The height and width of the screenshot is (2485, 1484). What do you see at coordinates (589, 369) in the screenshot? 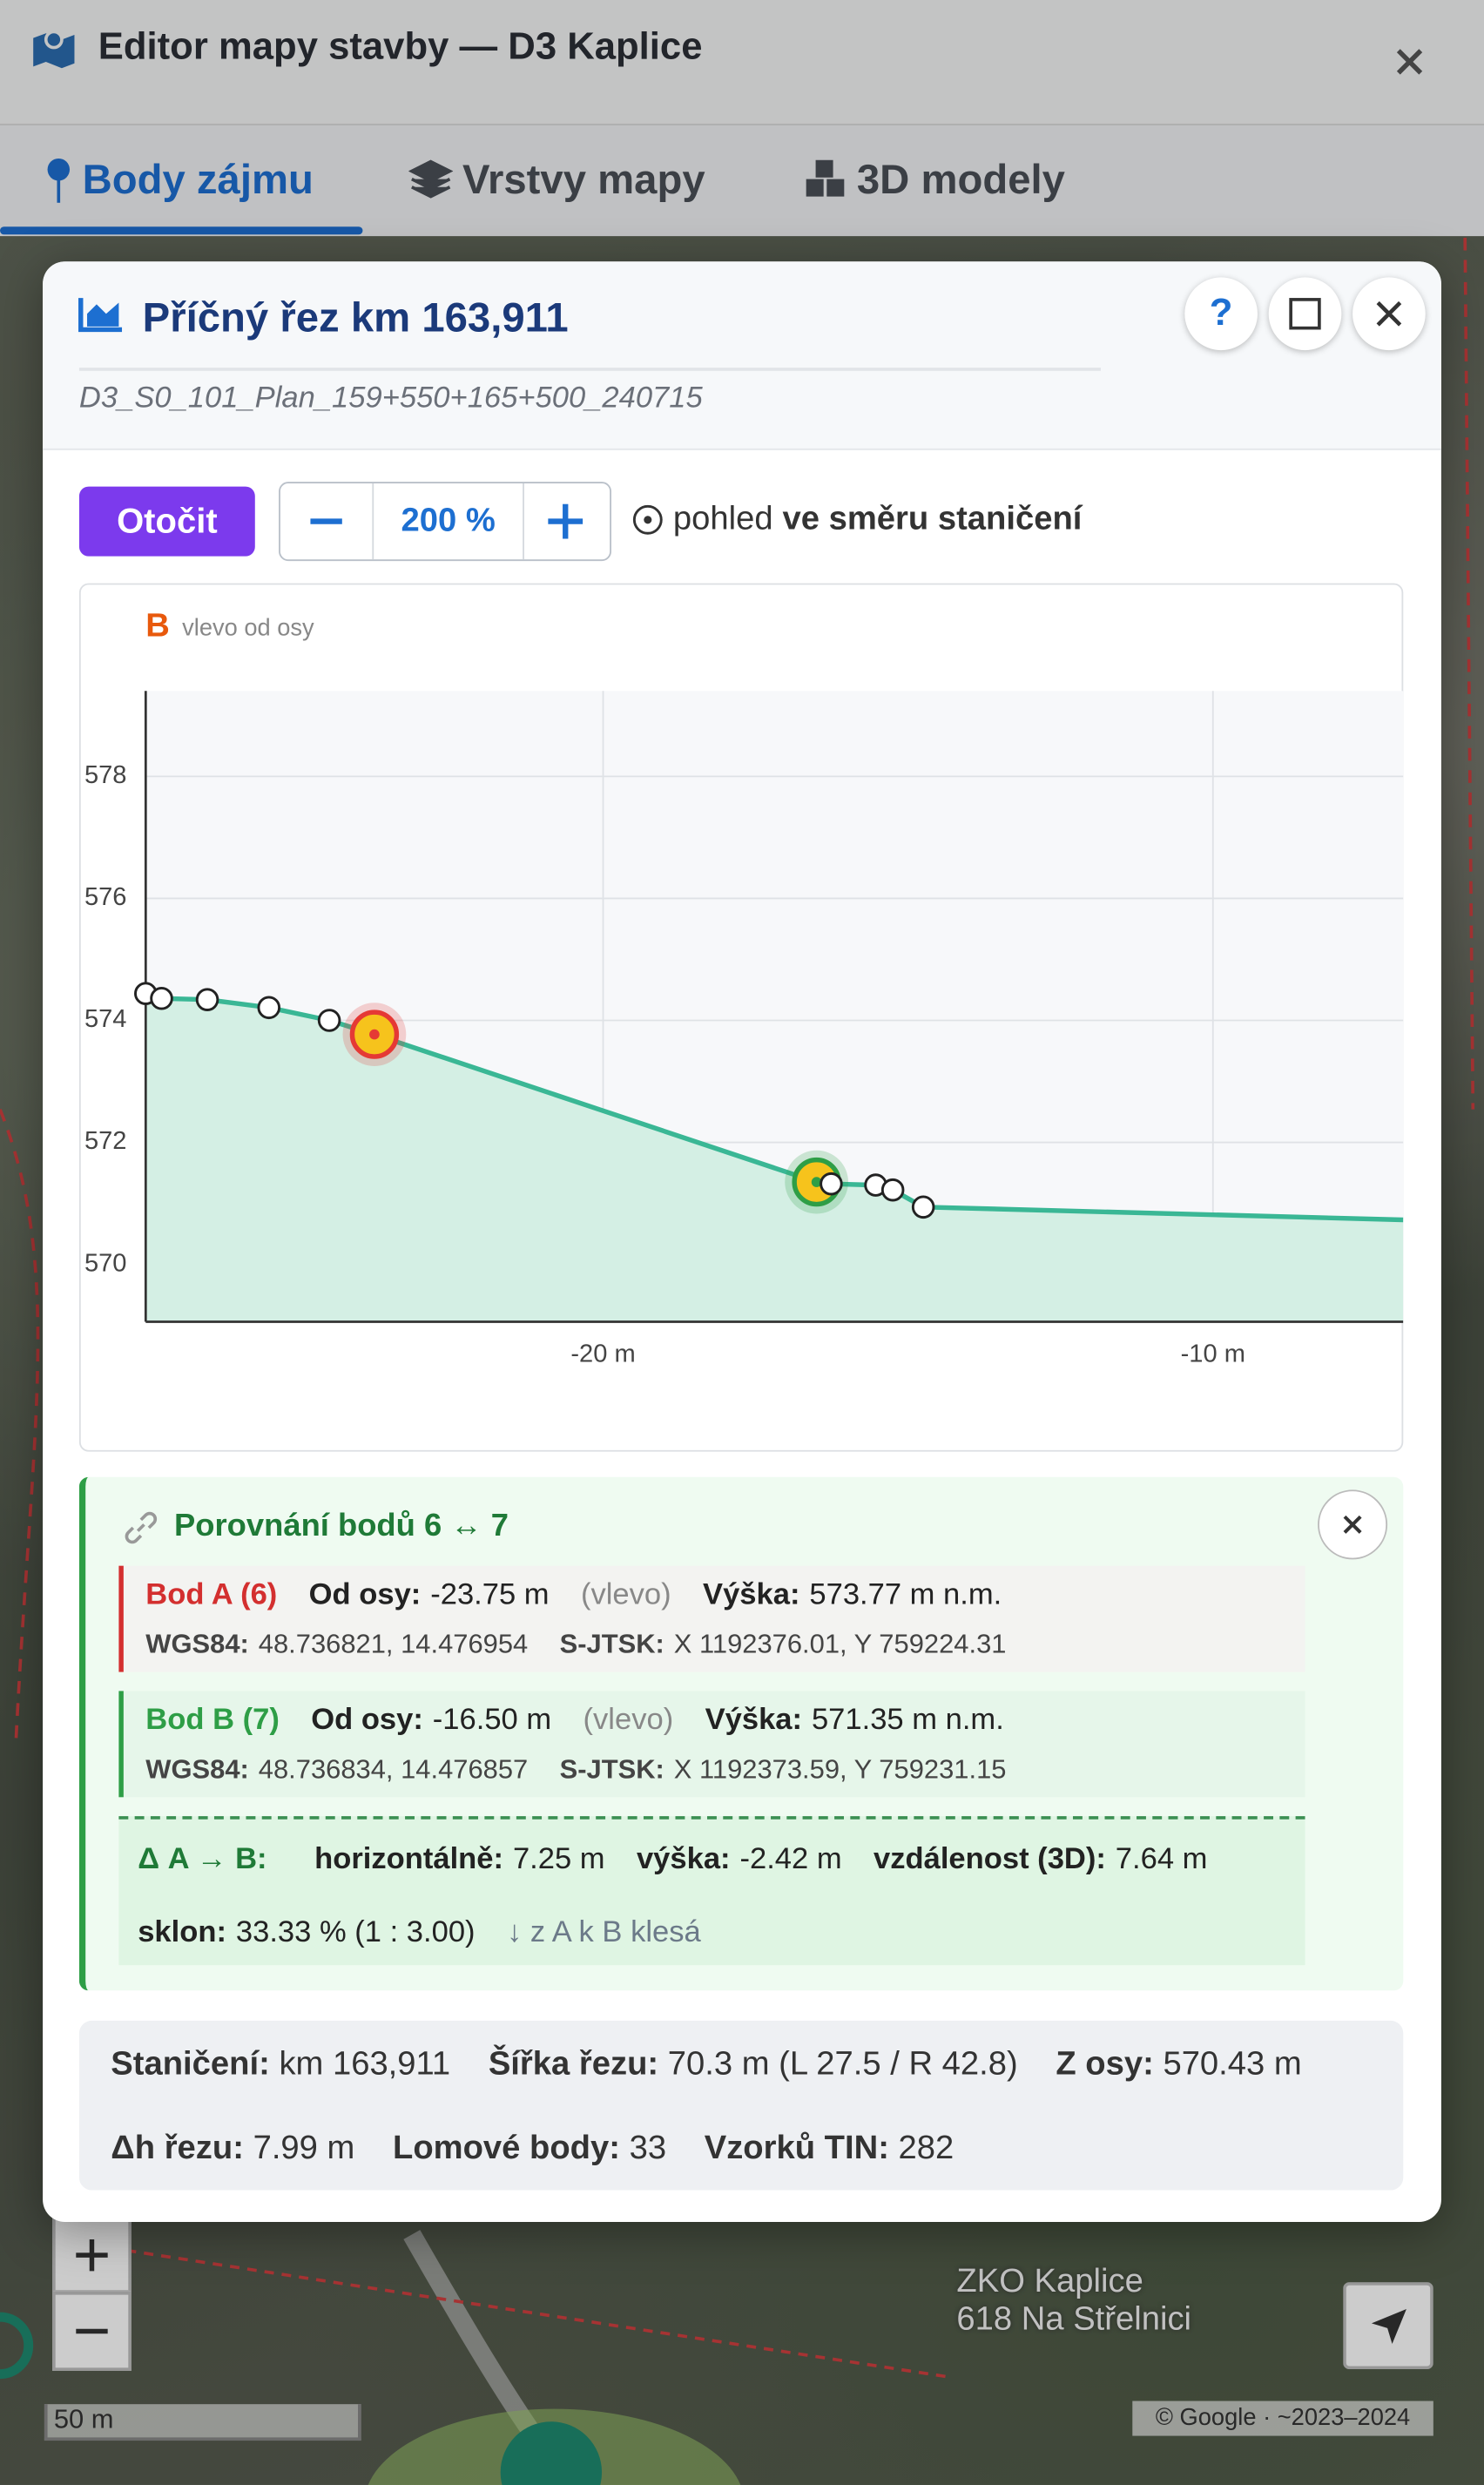
I see `divider` at bounding box center [589, 369].